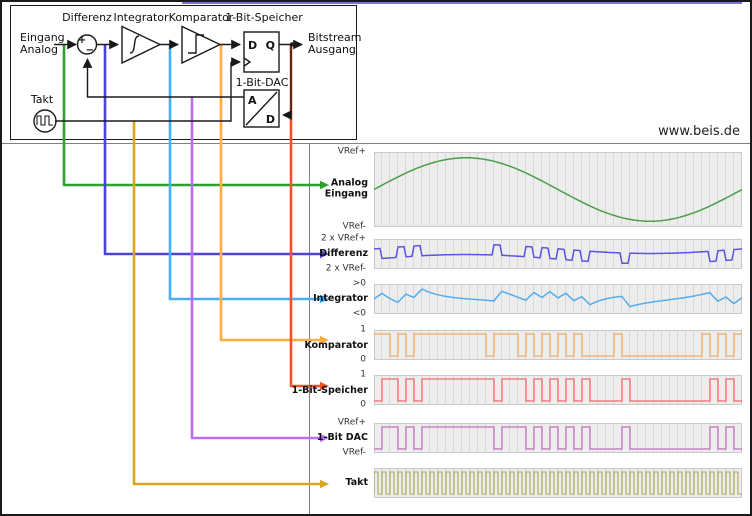  I want to click on tick-integrator-bottom: <0, so click(359, 313).